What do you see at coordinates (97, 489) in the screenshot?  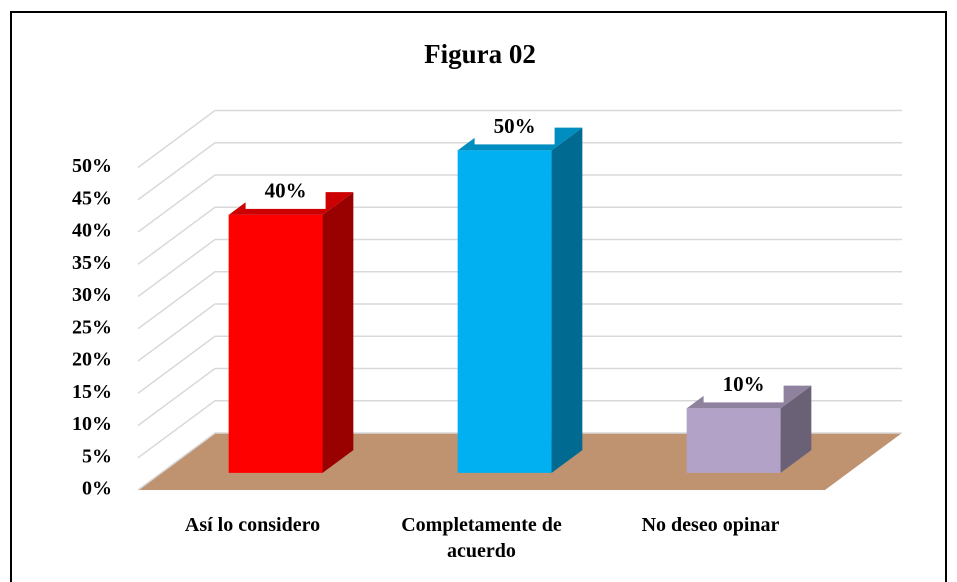 I see `y-tick-label: 0%` at bounding box center [97, 489].